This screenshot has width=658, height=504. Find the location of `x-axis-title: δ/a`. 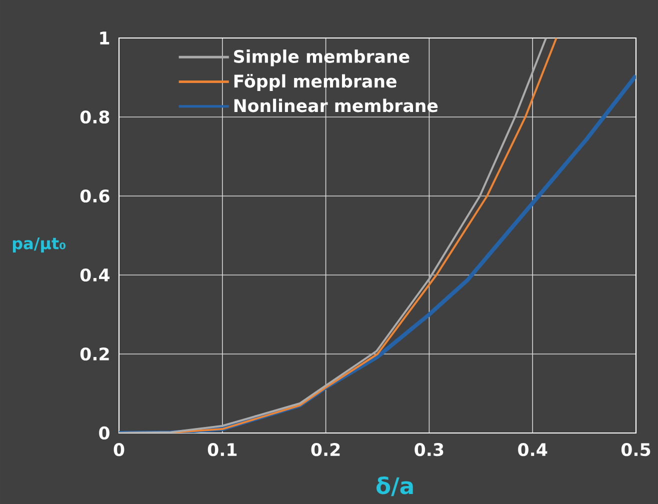

x-axis-title: δ/a is located at coordinates (394, 486).